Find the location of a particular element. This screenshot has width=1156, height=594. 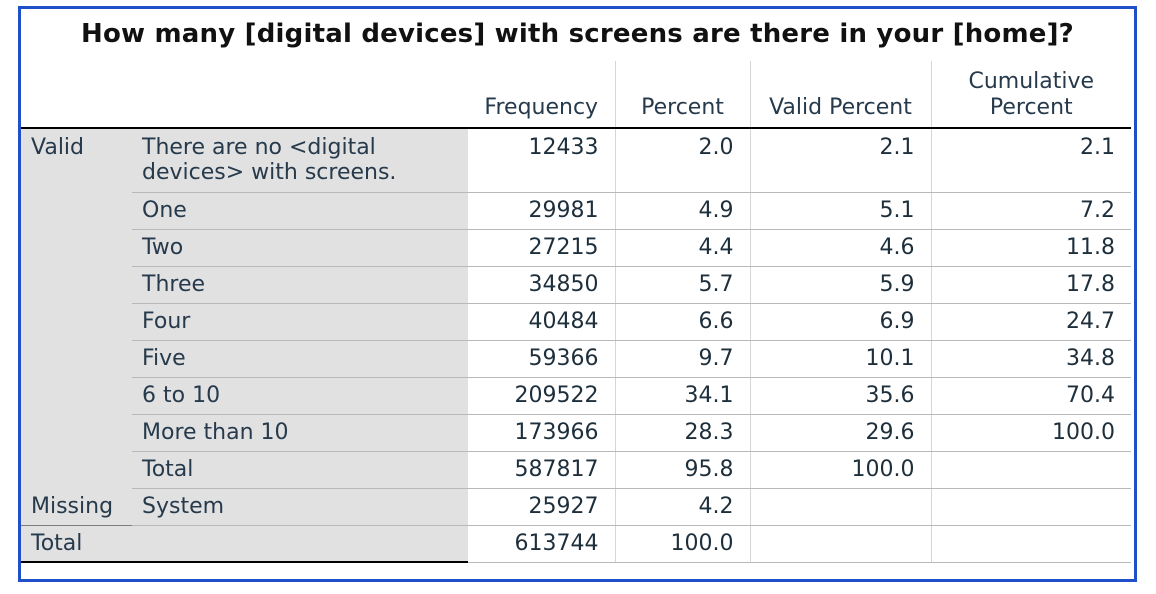

cell-frequency: 209522 is located at coordinates (541, 396).